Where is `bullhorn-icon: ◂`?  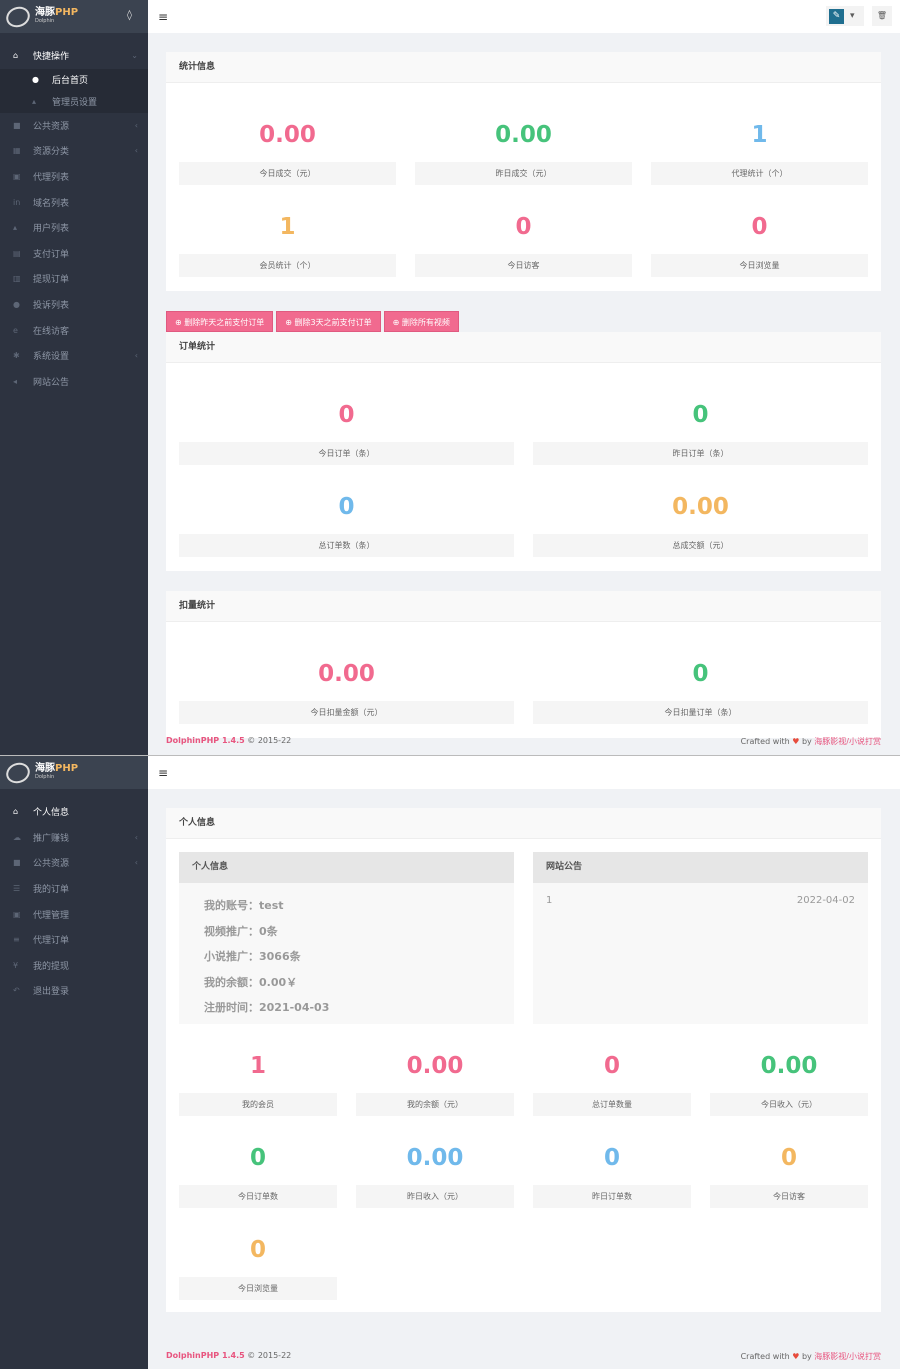
bullhorn-icon: ◂ is located at coordinates (15, 381).